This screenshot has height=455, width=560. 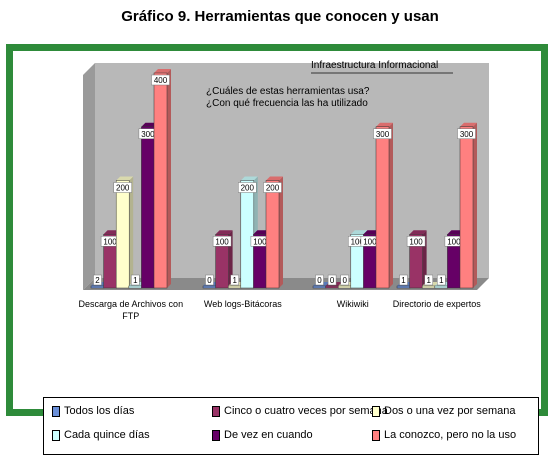 I want to click on annotation-line-2: ¿Con qué frecuencia las ha utilizado, so click(x=287, y=103).